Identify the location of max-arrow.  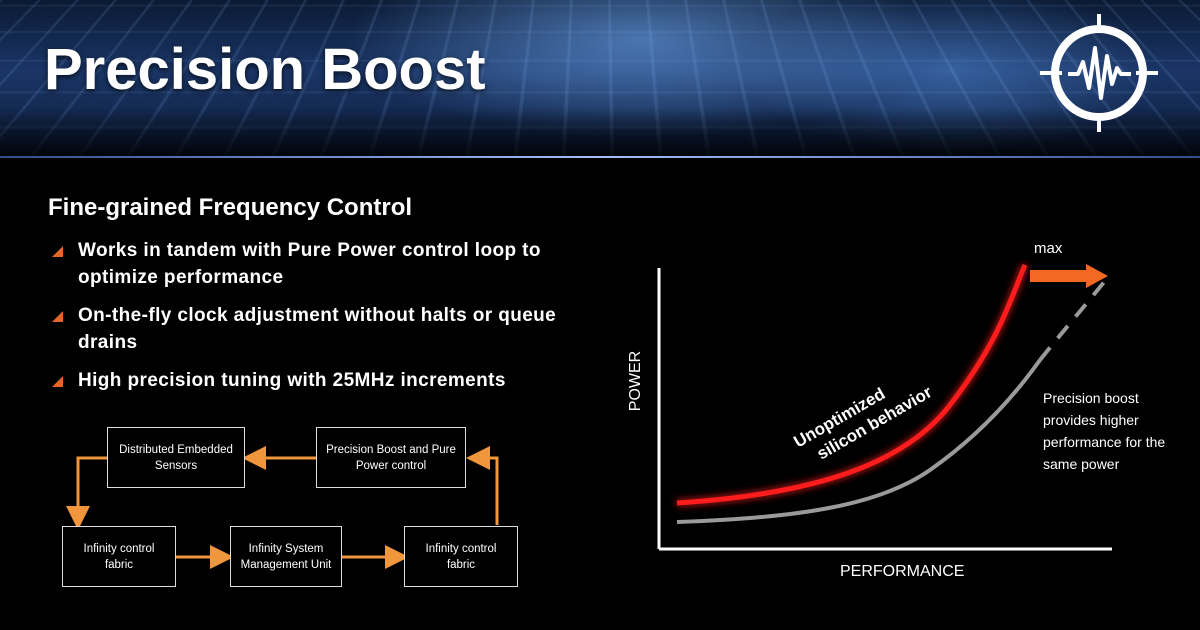
(1069, 276).